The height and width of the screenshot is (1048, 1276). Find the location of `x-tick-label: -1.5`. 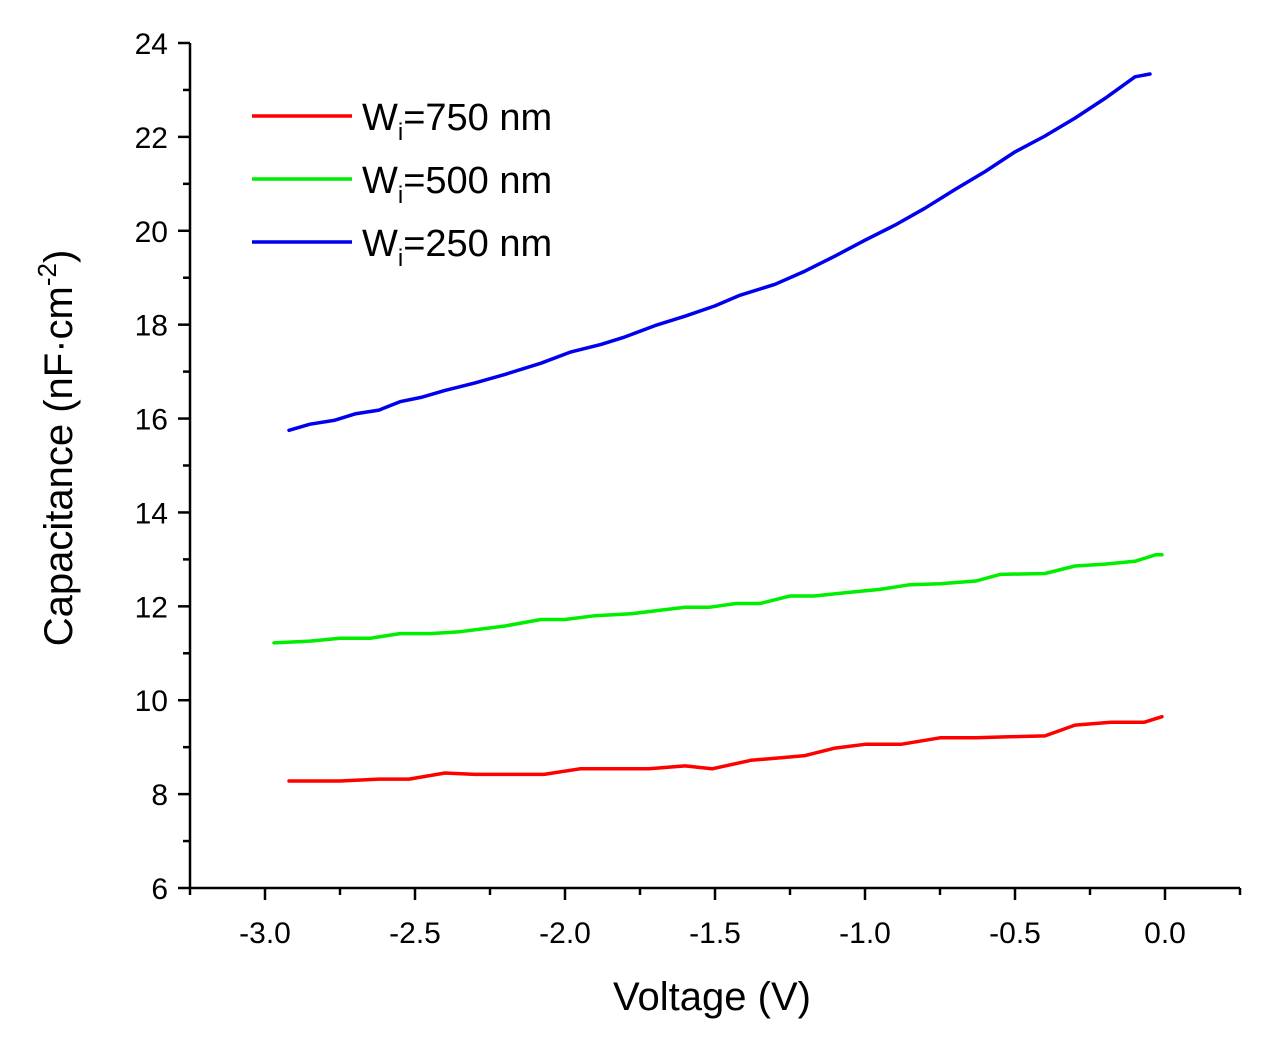

x-tick-label: -1.5 is located at coordinates (715, 933).